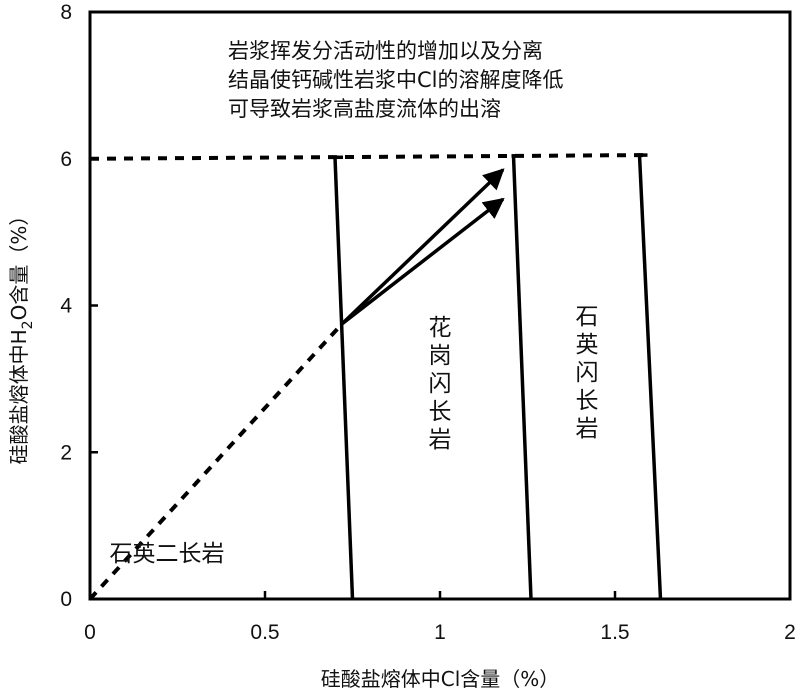  What do you see at coordinates (19, 263) in the screenshot?
I see `y-axis-title-part-2: O含量（%）` at bounding box center [19, 263].